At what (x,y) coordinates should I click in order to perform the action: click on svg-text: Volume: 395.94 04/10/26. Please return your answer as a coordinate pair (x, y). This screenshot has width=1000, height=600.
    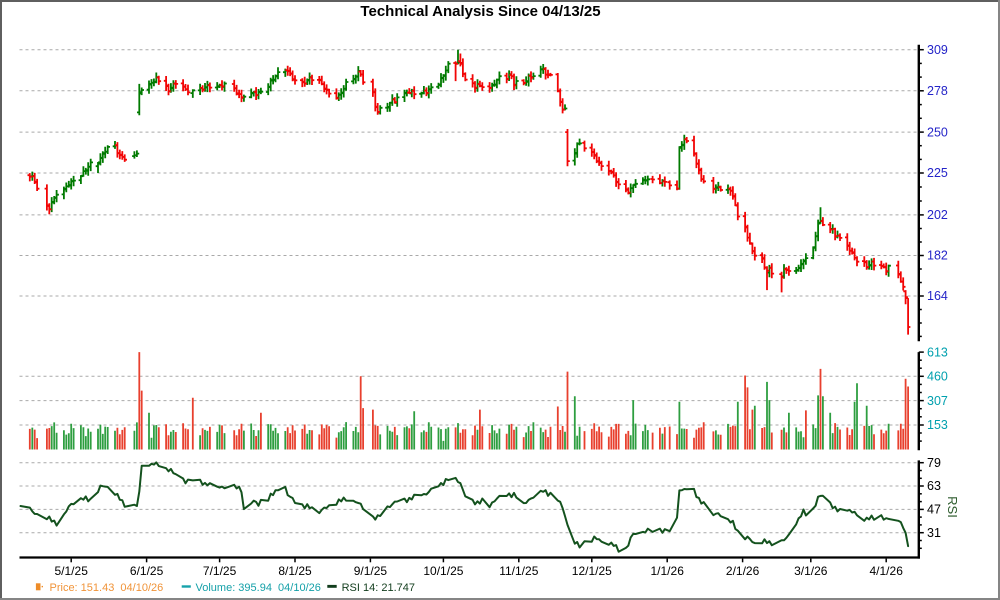
    Looking at the image, I should click on (258, 588).